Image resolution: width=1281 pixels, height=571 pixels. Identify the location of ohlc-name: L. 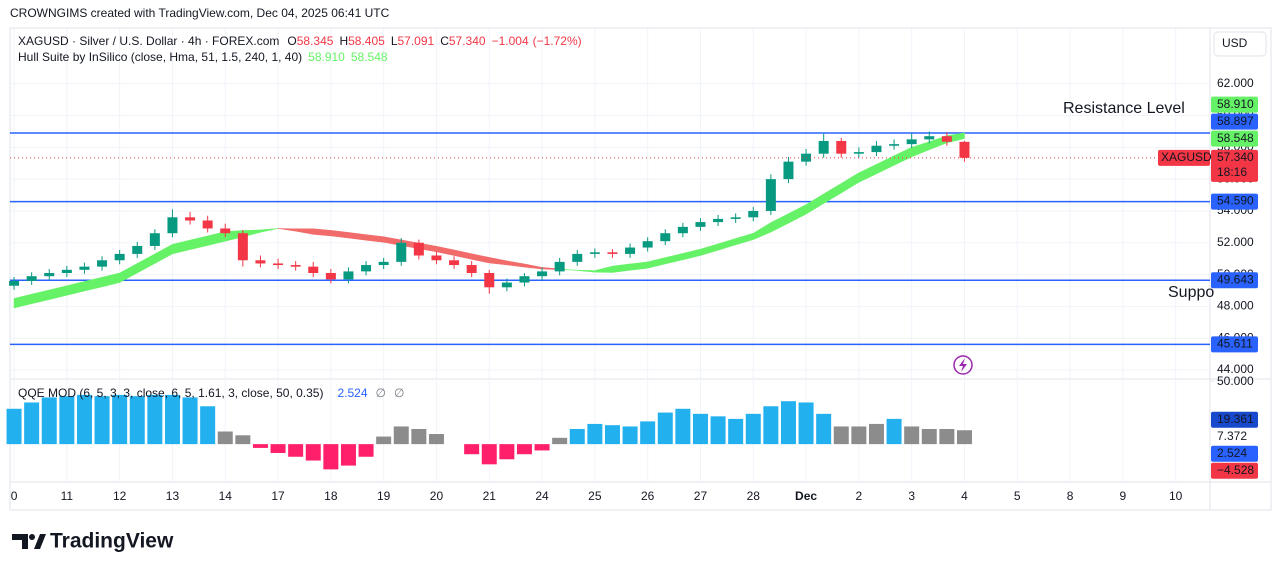
(394, 41).